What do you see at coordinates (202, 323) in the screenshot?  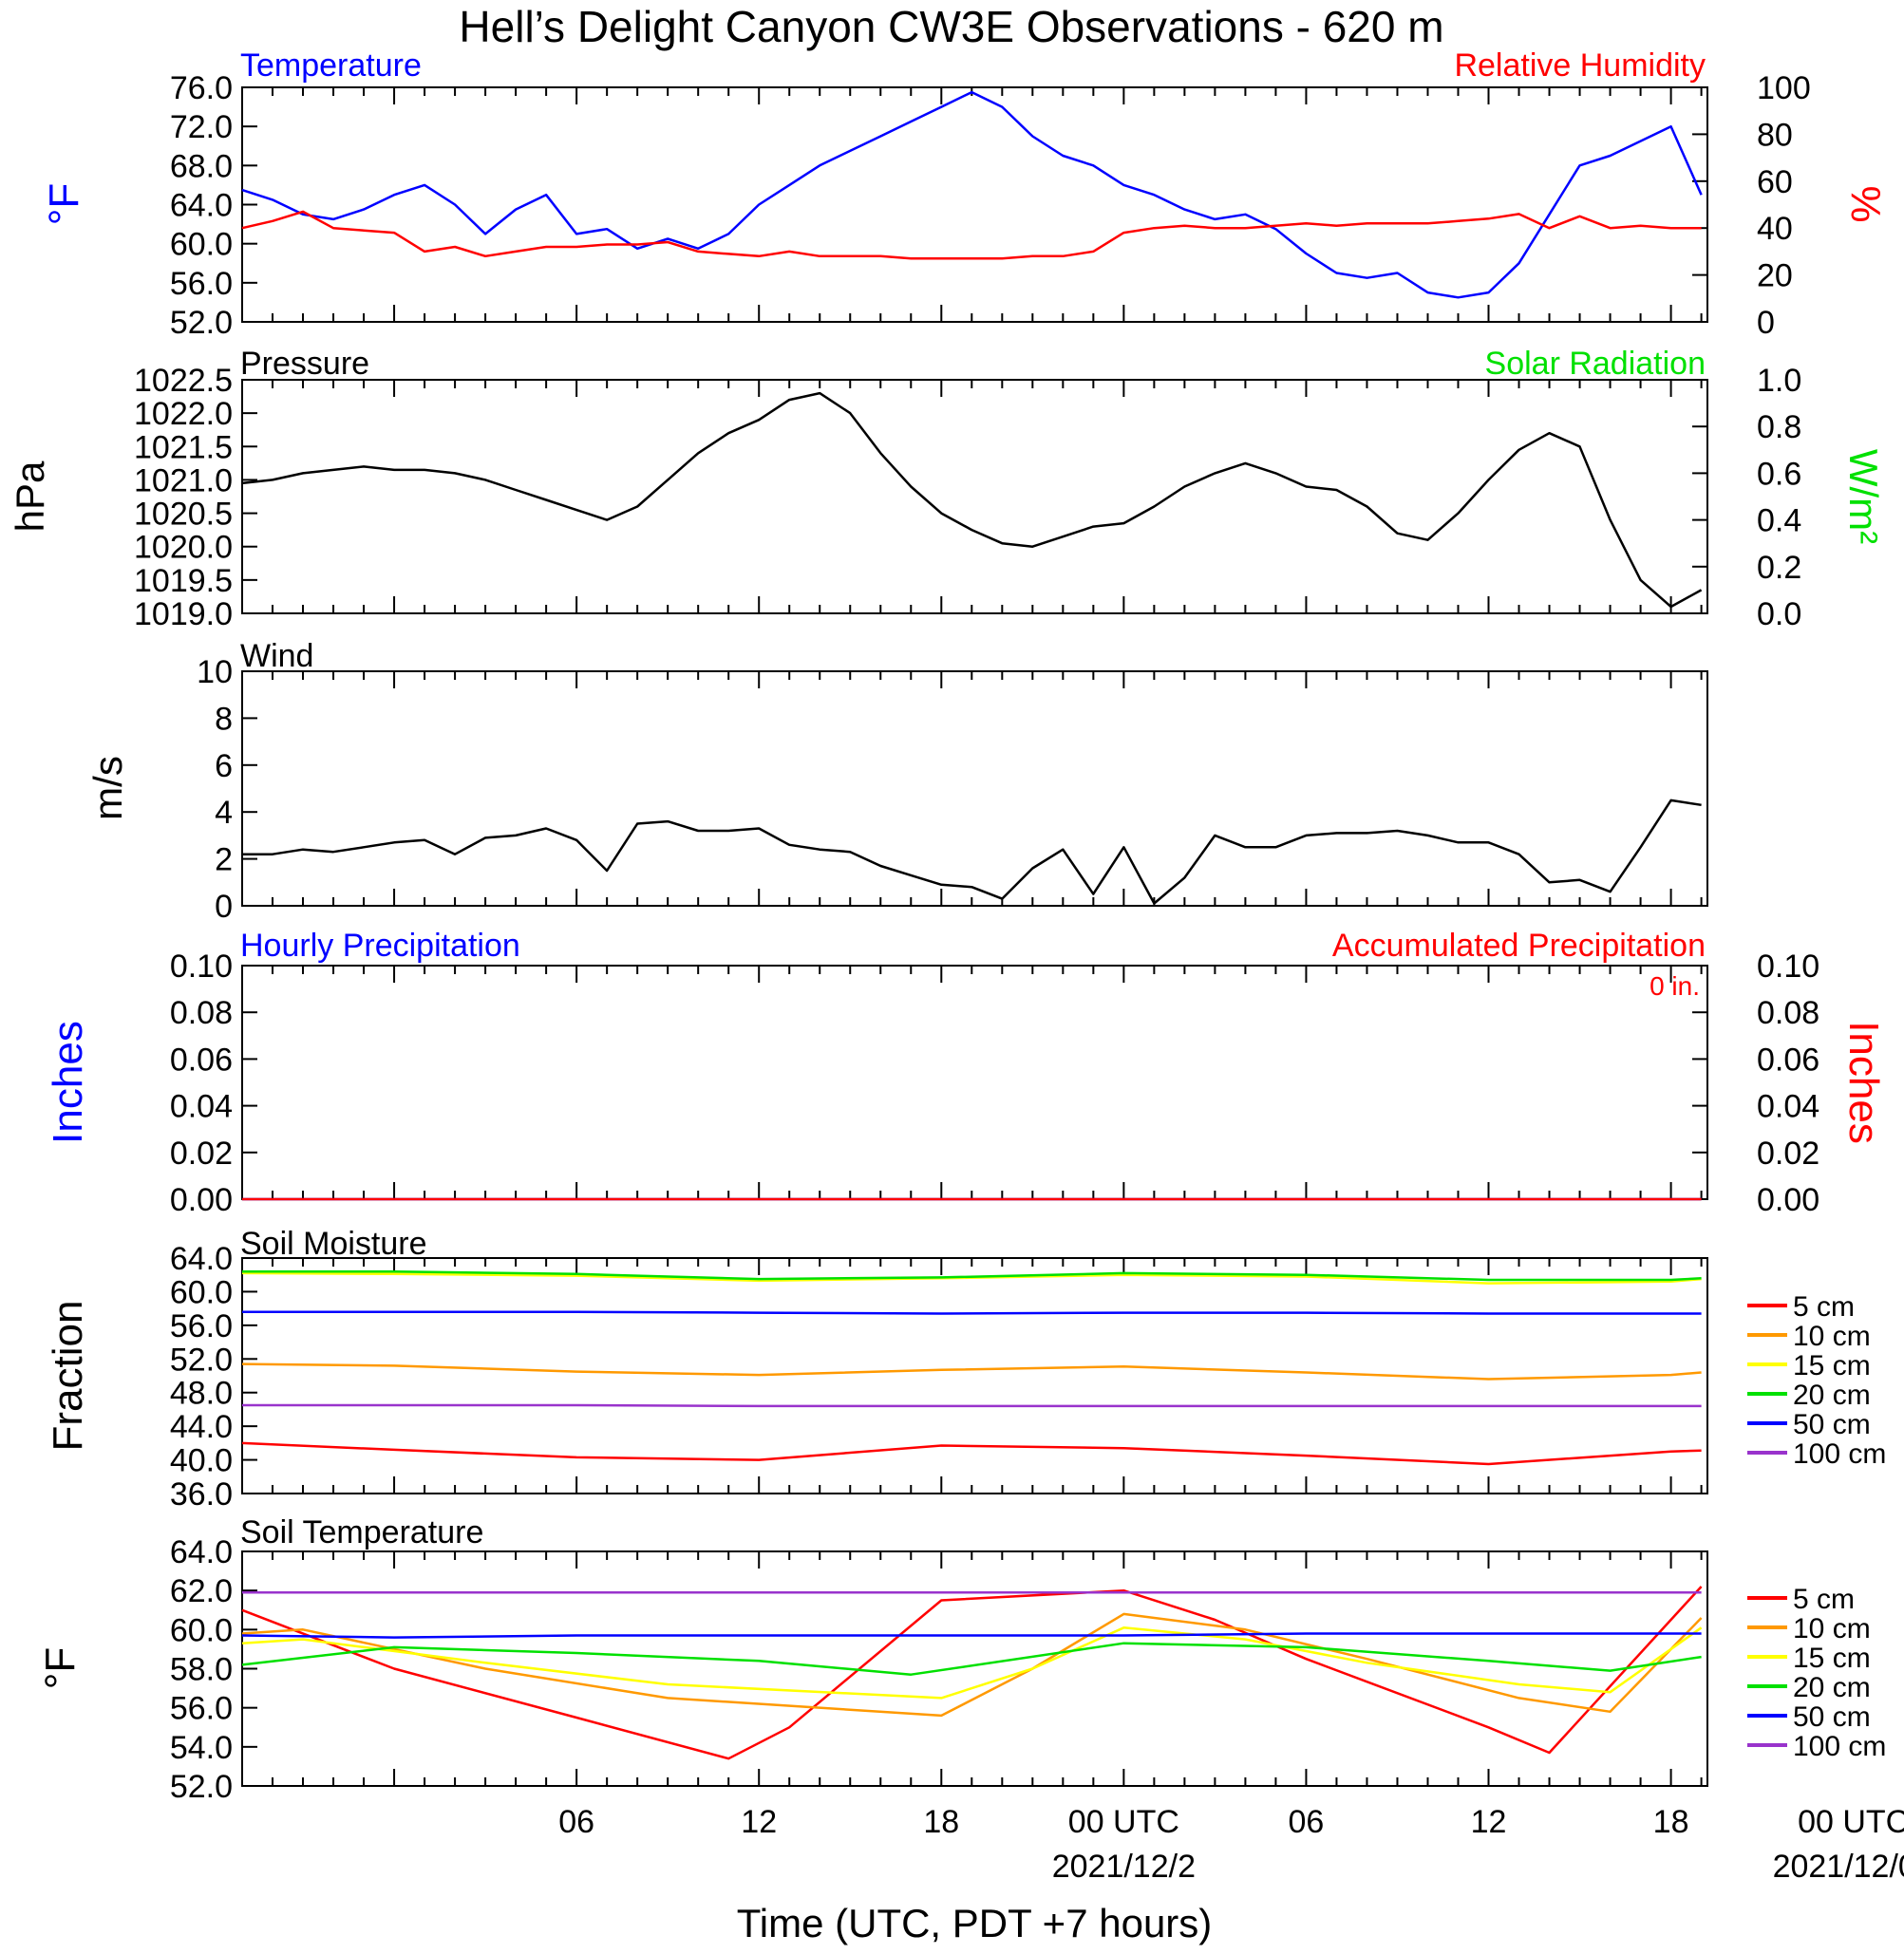 I see `temp-left-tick-6: 52.0` at bounding box center [202, 323].